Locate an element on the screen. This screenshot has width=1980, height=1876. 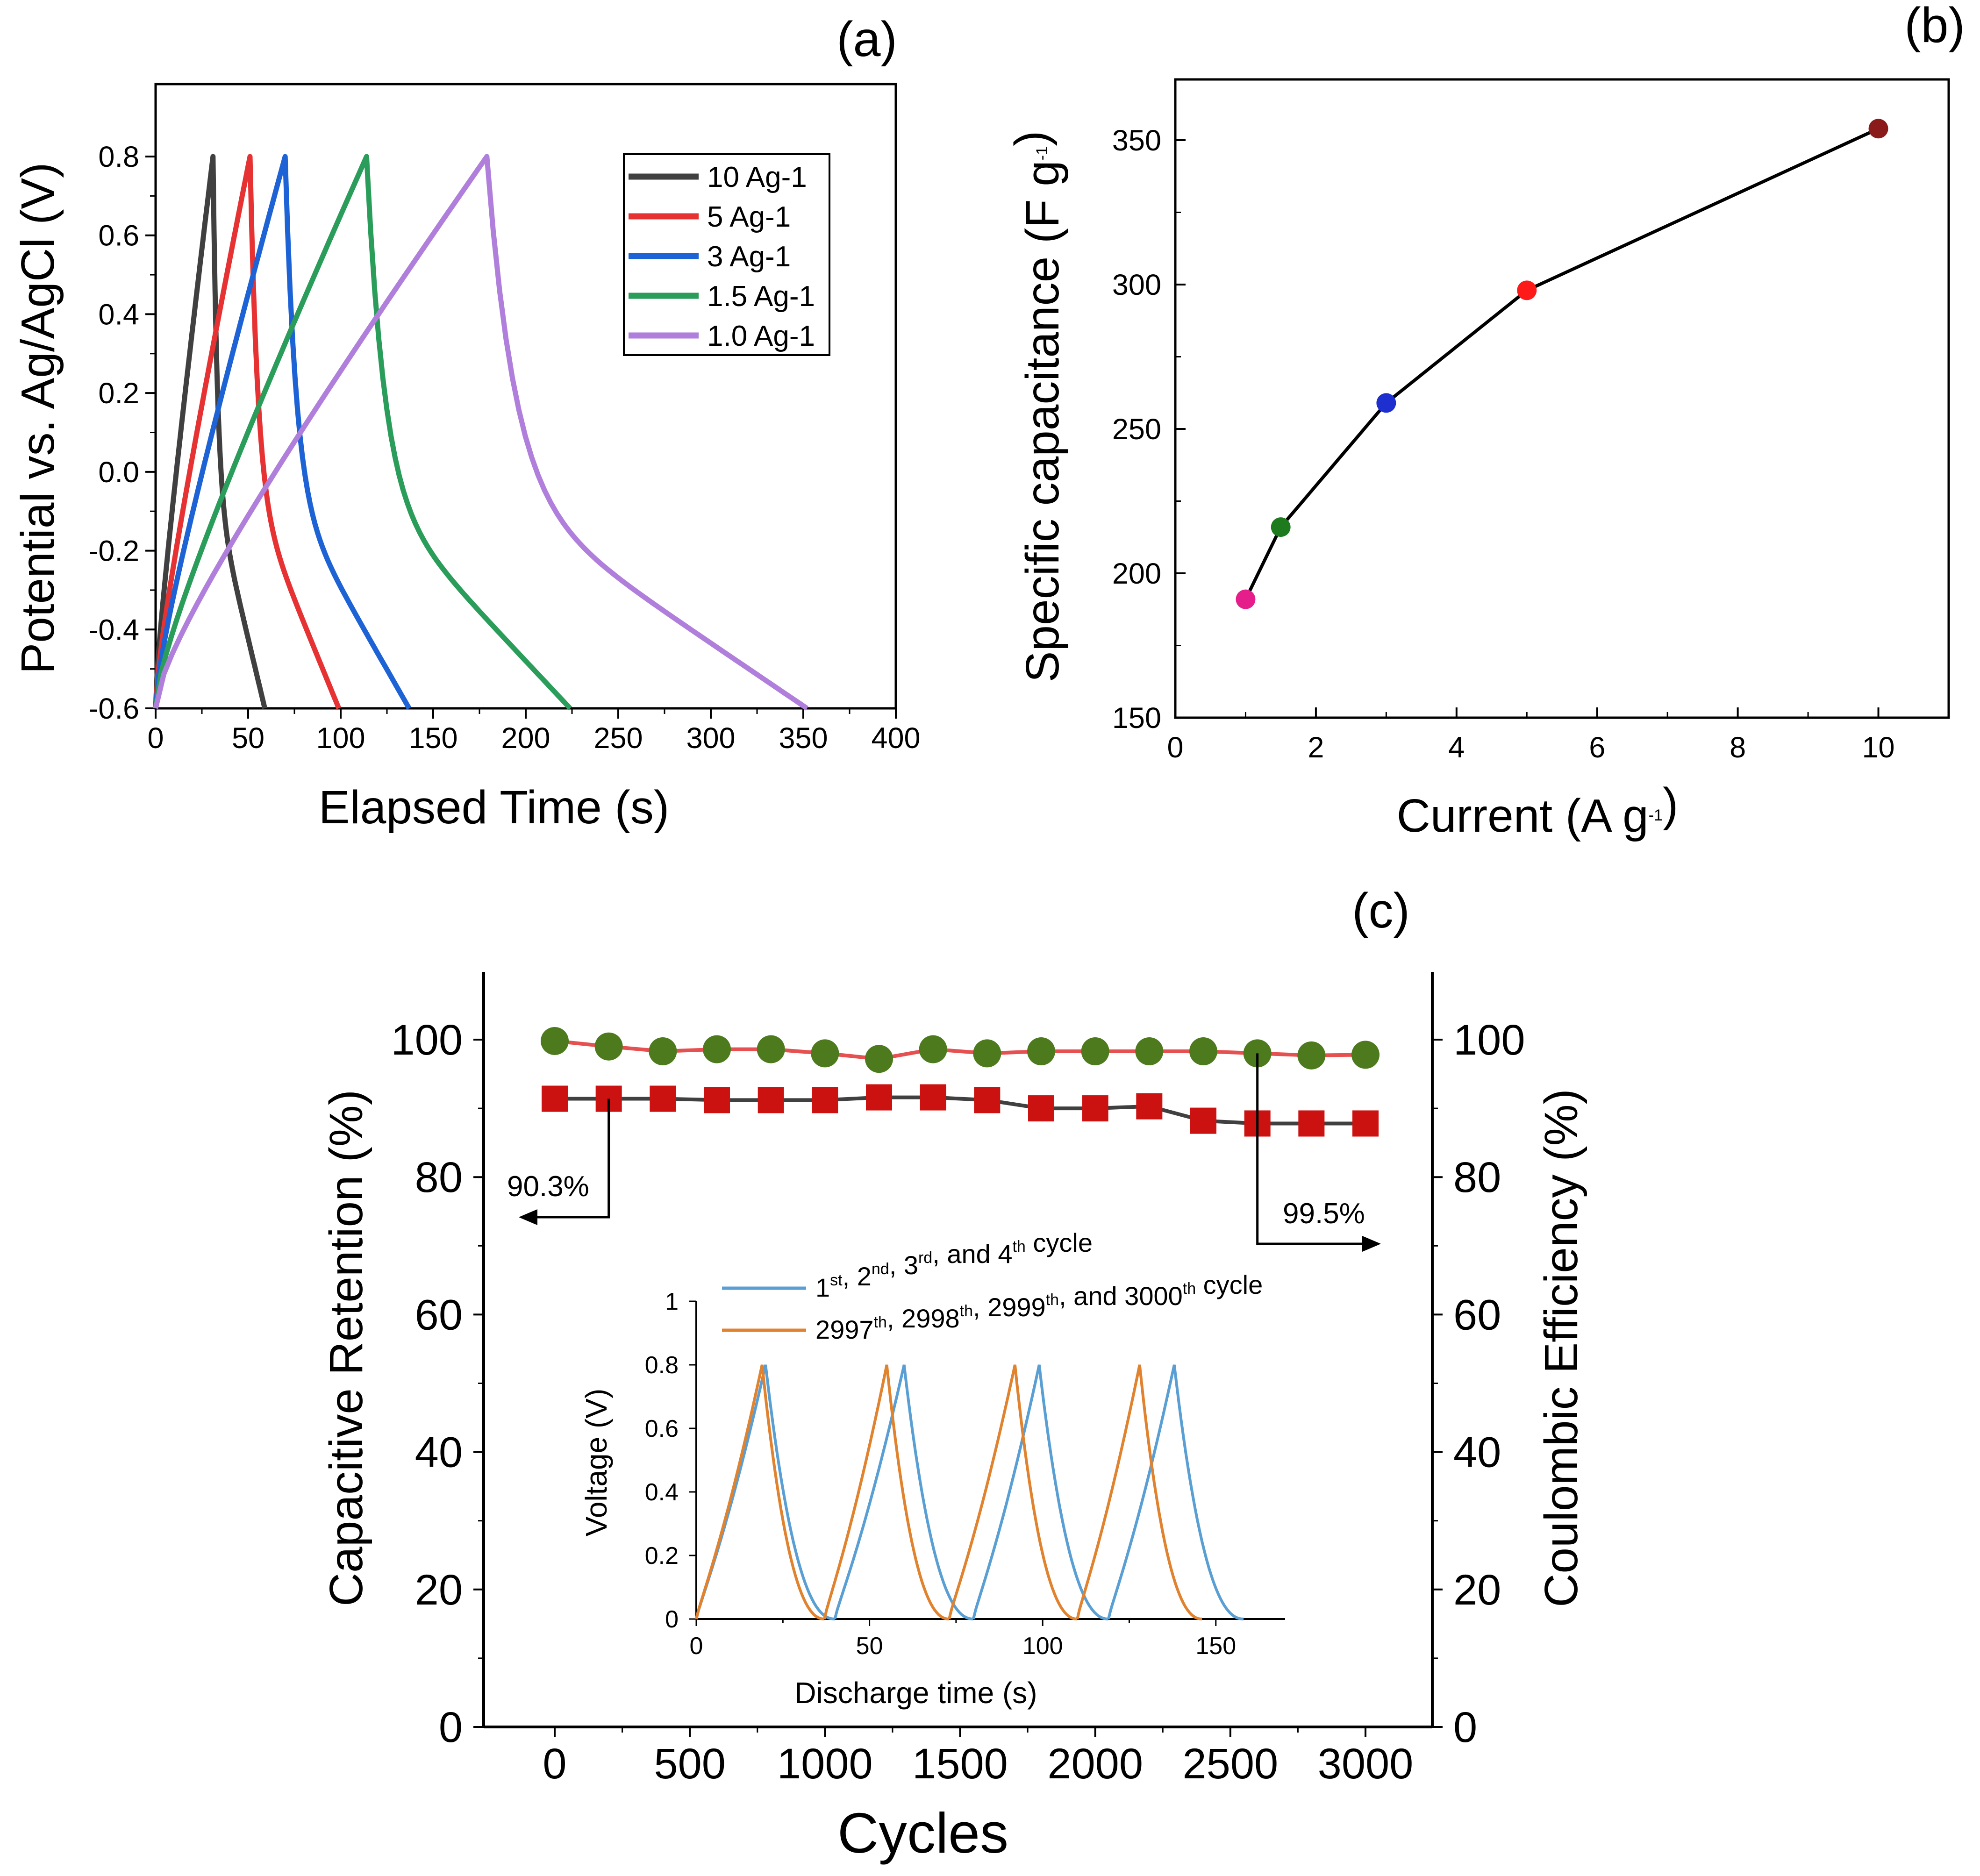
panel-c-x-tick-label: 2500 is located at coordinates (1230, 1764).